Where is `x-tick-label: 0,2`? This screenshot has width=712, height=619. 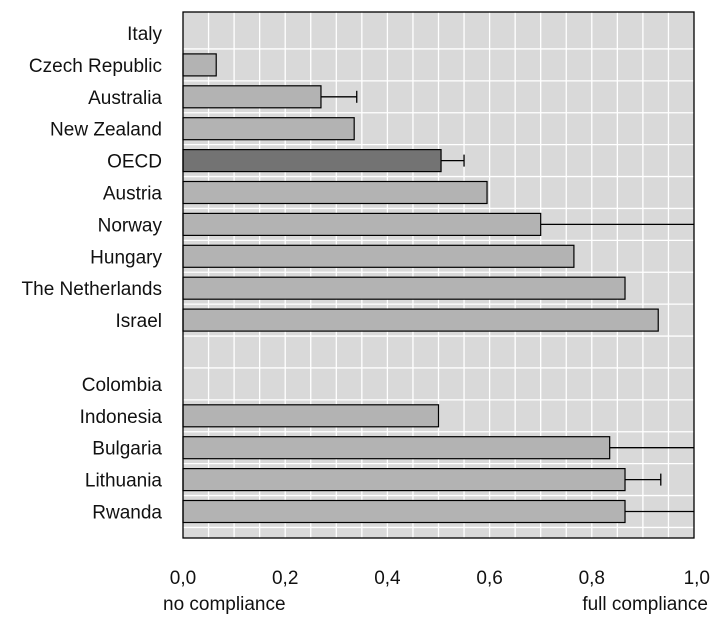 x-tick-label: 0,2 is located at coordinates (285, 578).